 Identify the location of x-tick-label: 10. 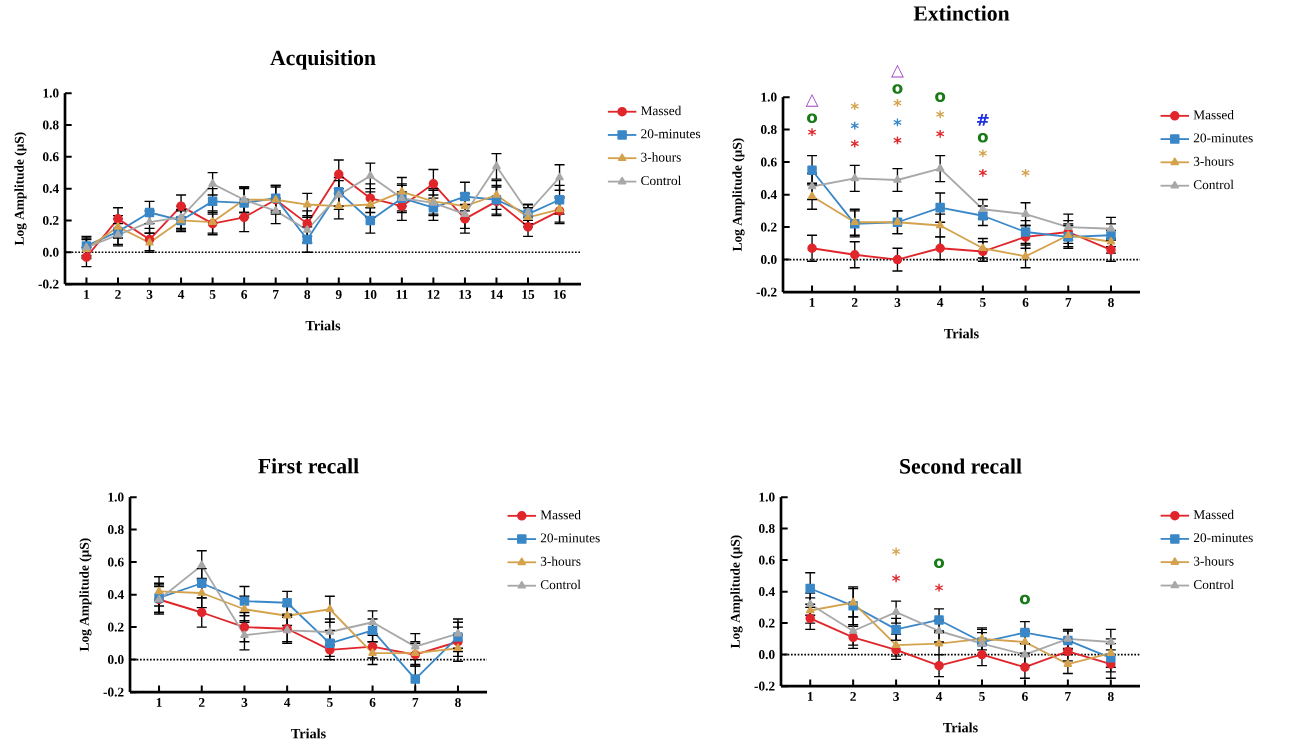
(370, 294).